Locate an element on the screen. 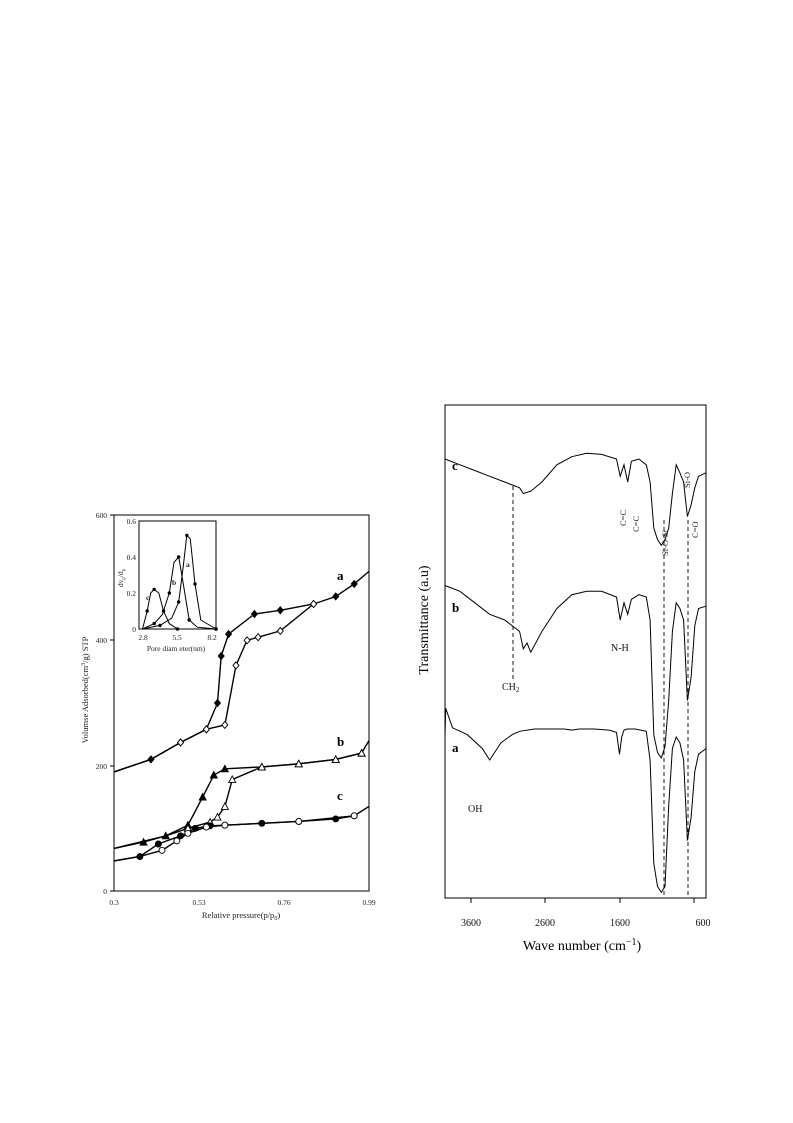 The width and height of the screenshot is (793, 1123). inset-curves is located at coordinates (180, 582).